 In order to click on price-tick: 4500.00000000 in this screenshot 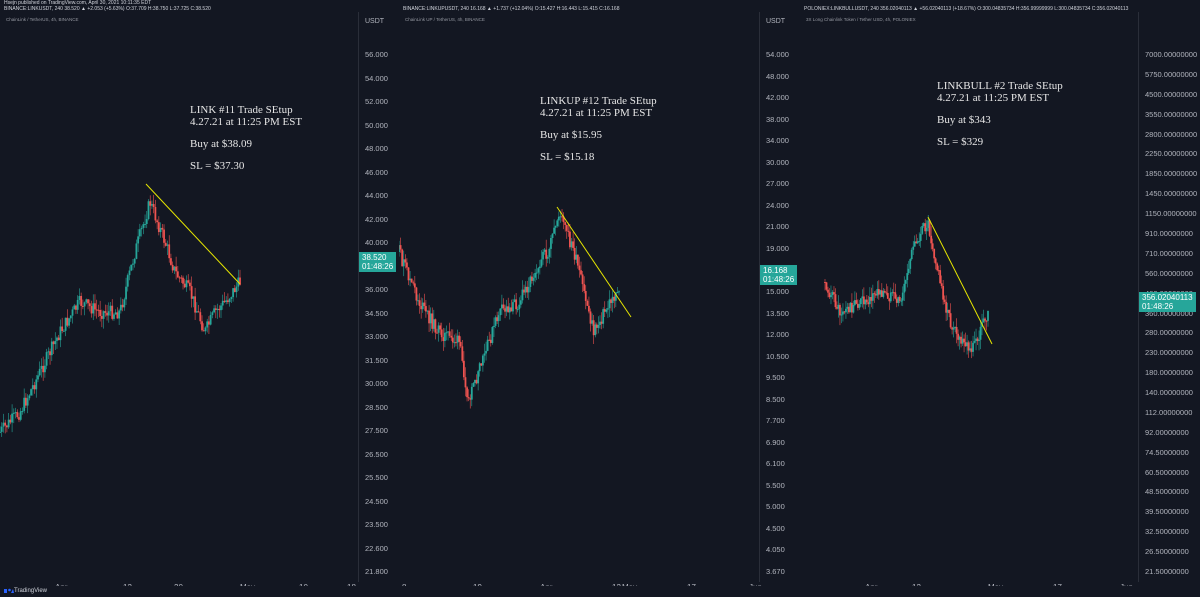, I will do `click(1171, 94)`.